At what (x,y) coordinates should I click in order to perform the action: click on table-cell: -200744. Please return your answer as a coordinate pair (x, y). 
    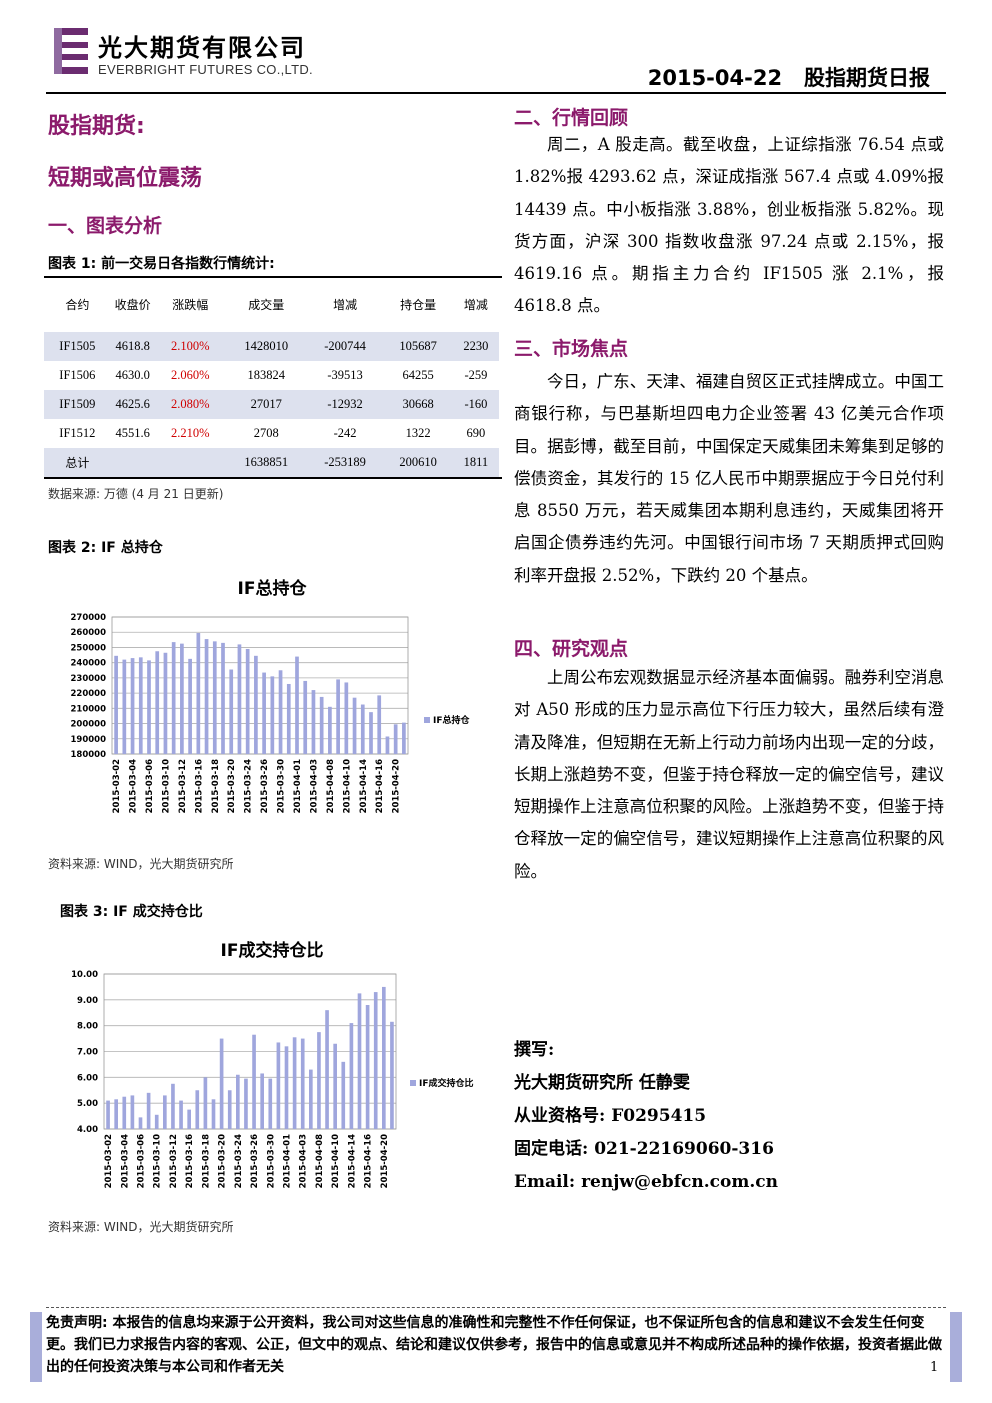
    Looking at the image, I should click on (345, 346).